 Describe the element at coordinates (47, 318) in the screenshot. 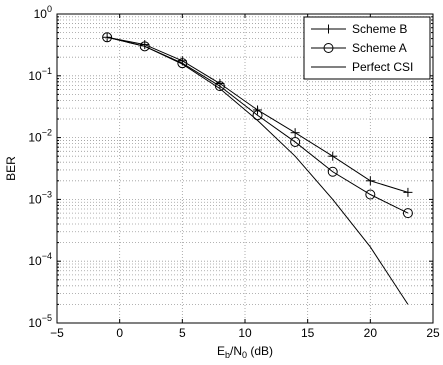

I see `y-tick-label-exponent: −5` at that location.